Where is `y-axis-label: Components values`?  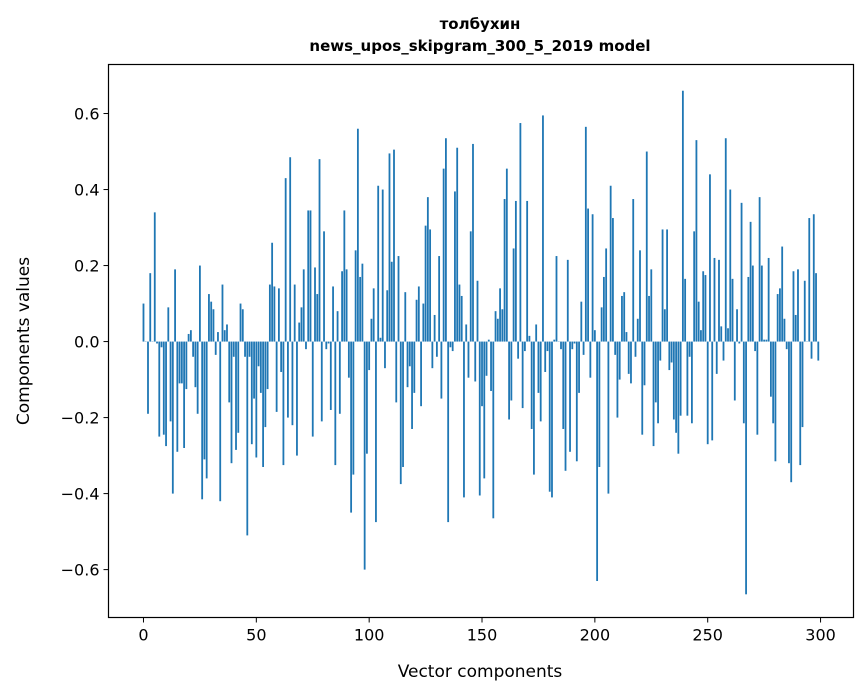
y-axis-label: Components values is located at coordinates (24, 341).